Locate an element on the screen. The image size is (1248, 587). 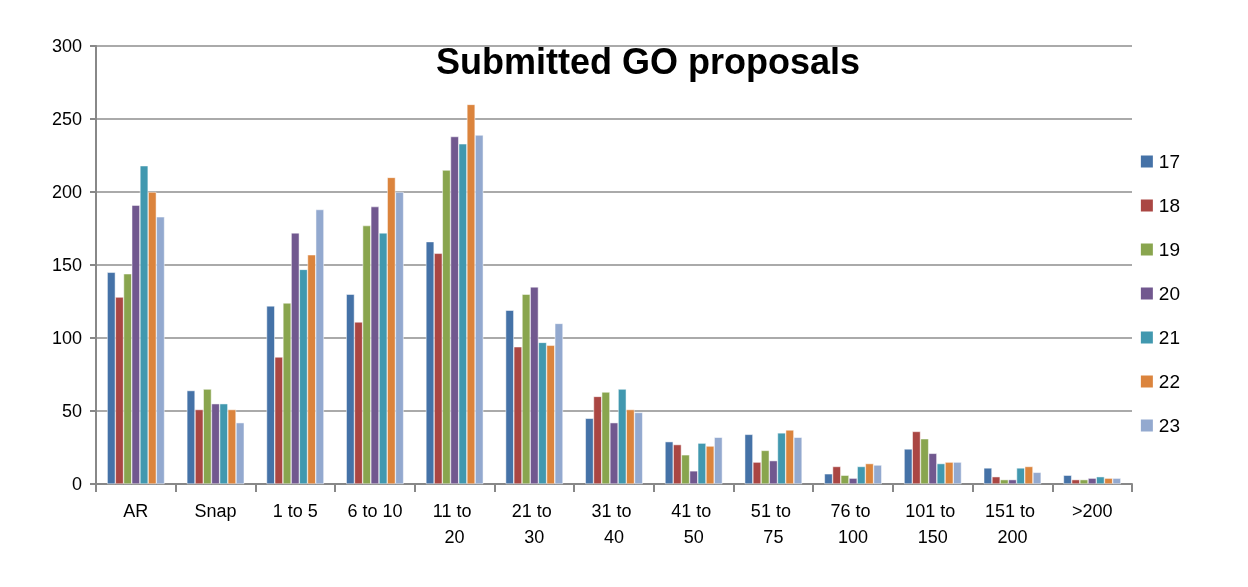
x-tick-label: 1 to 5 is located at coordinates (295, 511).